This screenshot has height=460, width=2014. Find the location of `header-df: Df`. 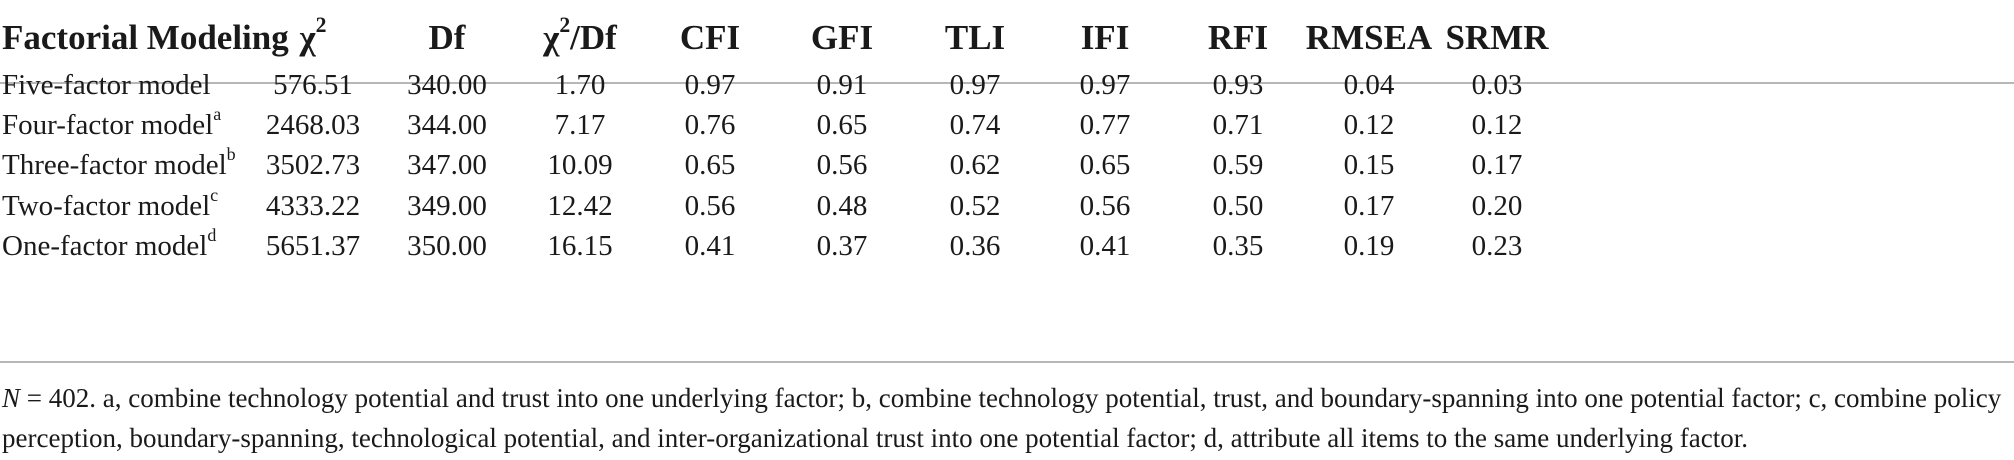

header-df: Df is located at coordinates (447, 37).